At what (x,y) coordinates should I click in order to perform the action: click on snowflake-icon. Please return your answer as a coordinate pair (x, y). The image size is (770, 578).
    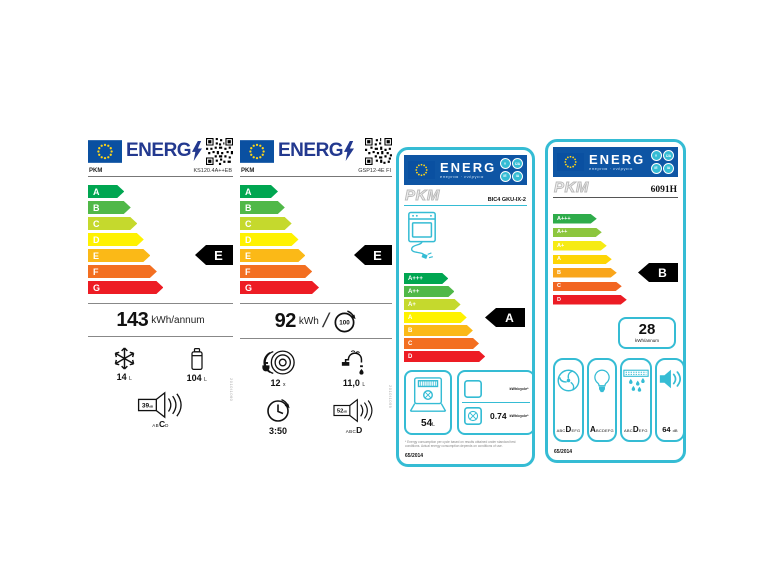
    Looking at the image, I should click on (124, 358).